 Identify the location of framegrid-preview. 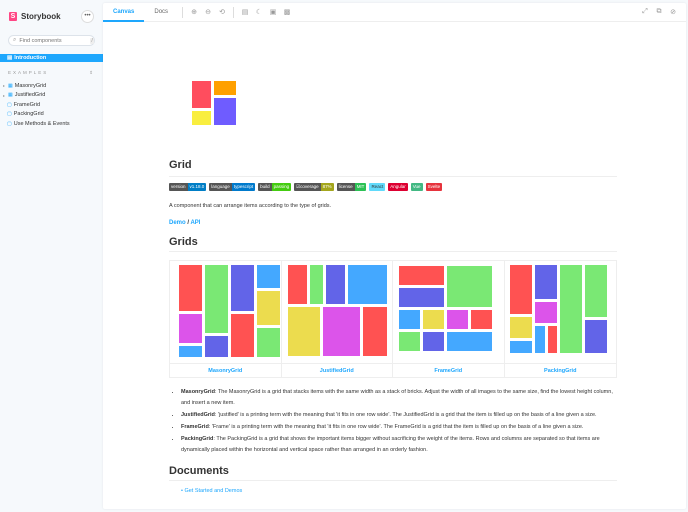
(448, 312).